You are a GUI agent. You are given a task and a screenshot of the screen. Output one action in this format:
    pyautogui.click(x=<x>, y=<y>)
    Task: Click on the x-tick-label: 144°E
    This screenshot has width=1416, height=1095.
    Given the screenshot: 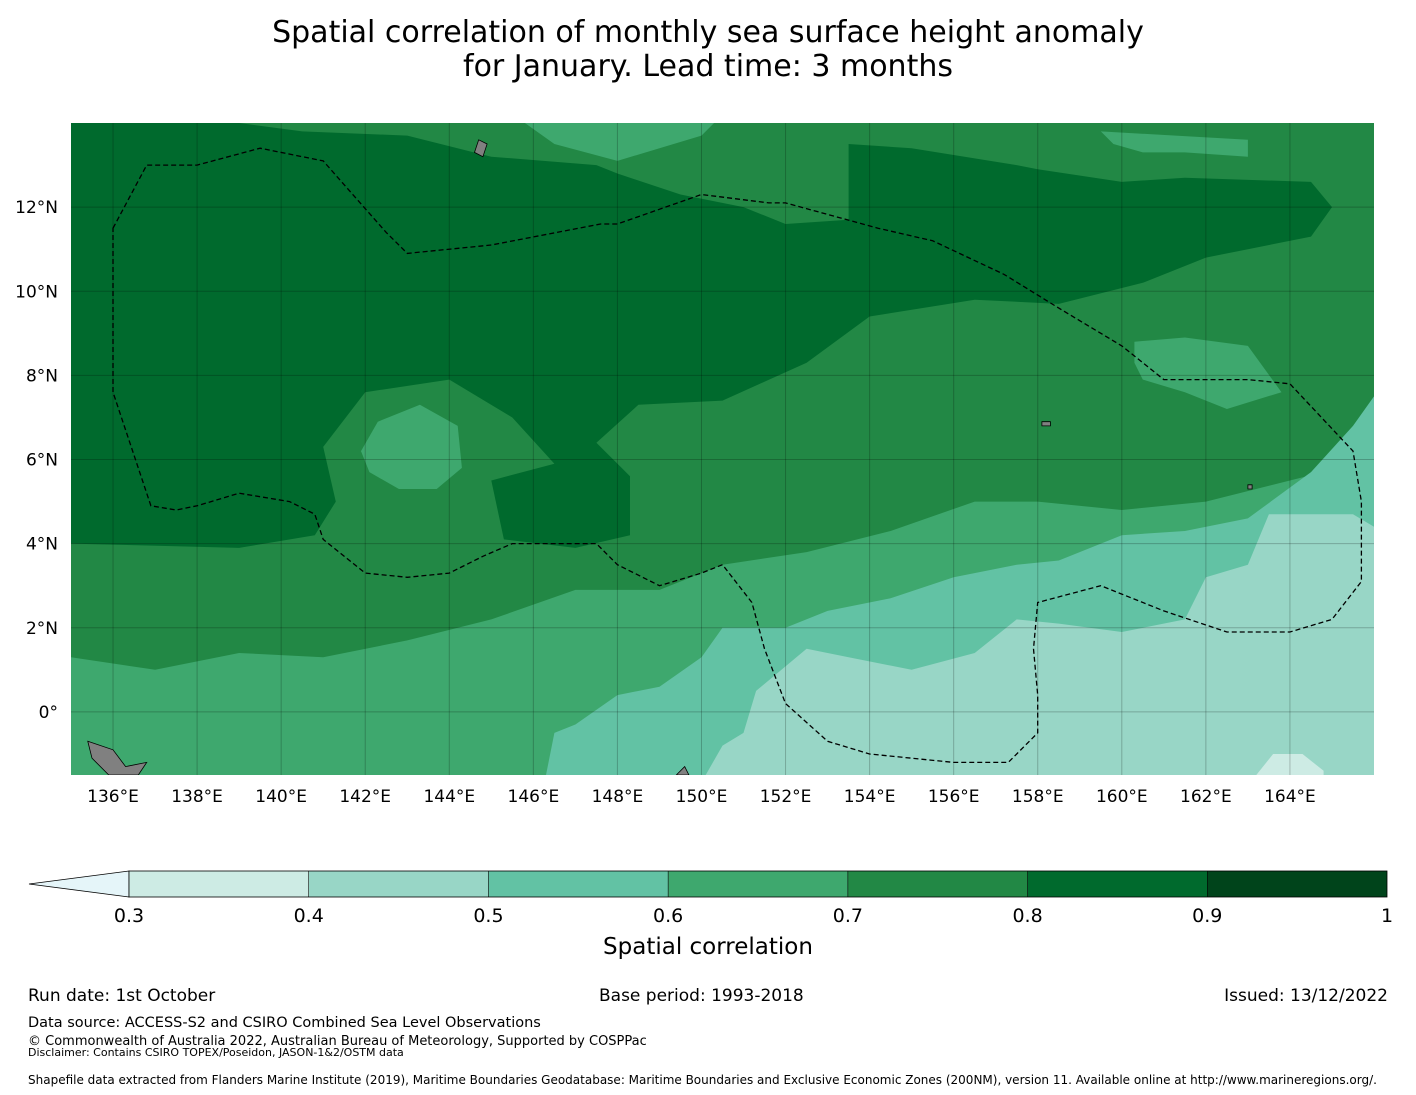 What is the action you would take?
    pyautogui.click(x=449, y=797)
    